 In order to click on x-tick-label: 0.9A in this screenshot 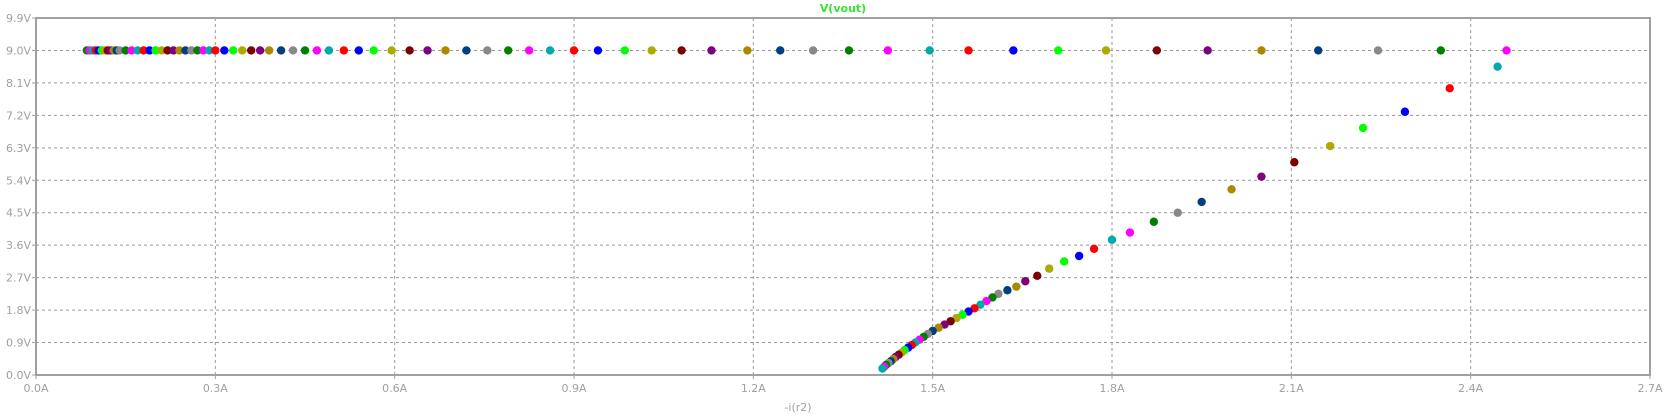, I will do `click(573, 388)`.